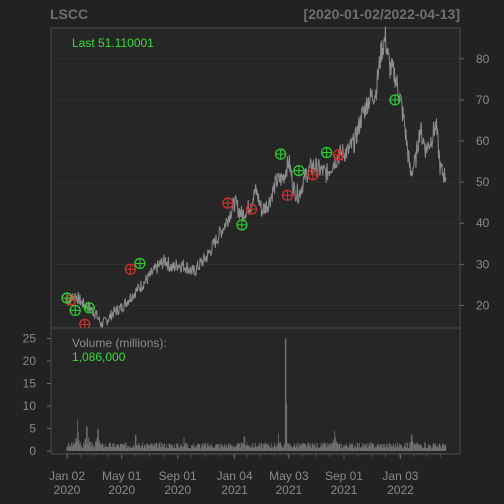  Describe the element at coordinates (119, 343) in the screenshot. I see `volume-label: Volume (millions):` at that location.